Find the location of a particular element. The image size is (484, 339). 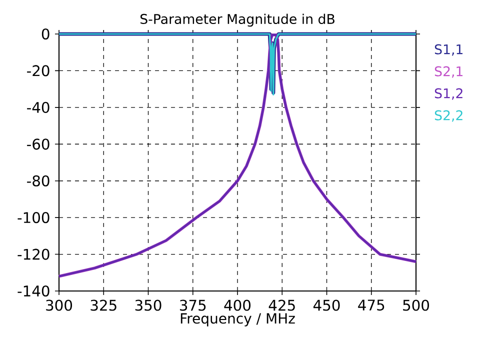

text: S2,1 is located at coordinates (448, 72).